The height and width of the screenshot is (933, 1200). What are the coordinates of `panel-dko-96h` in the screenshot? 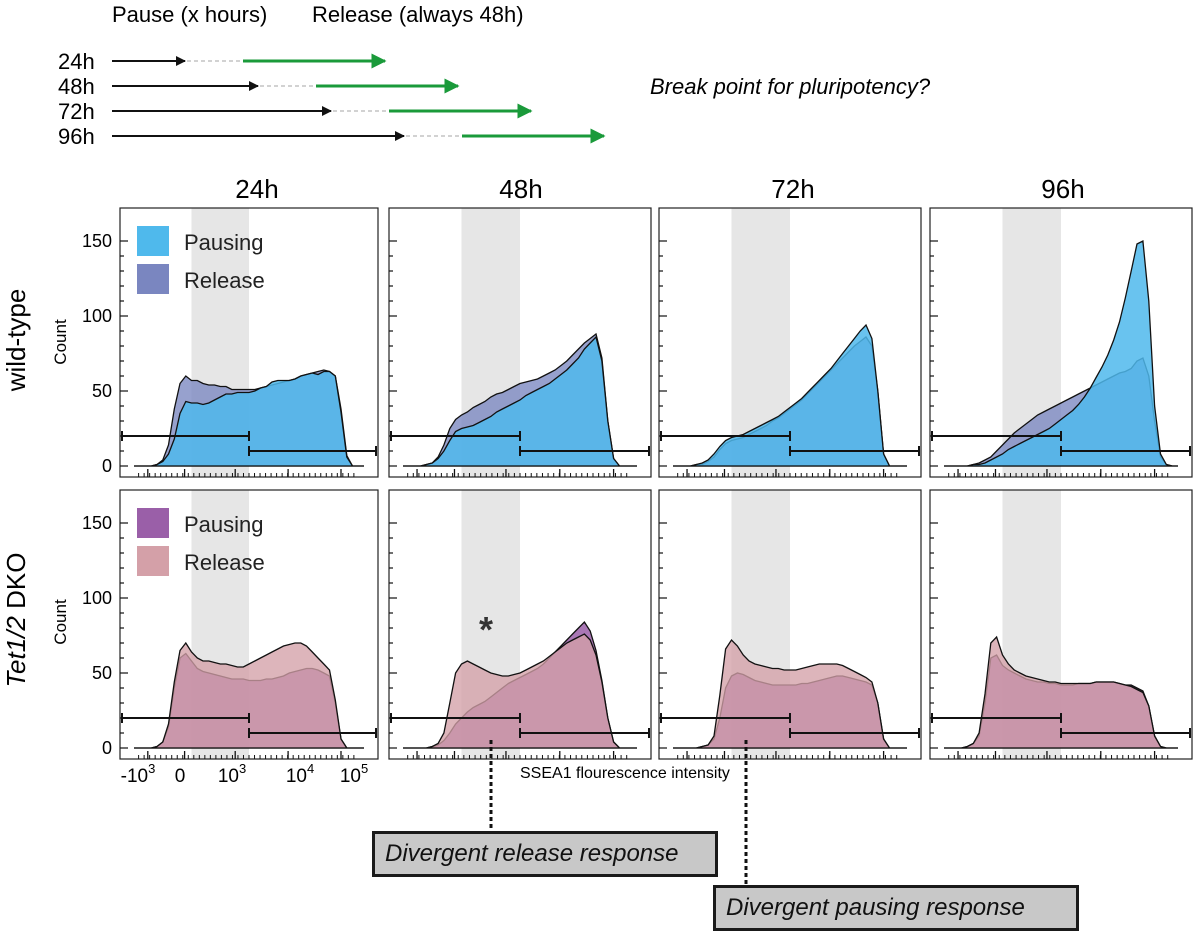 It's located at (1061, 624).